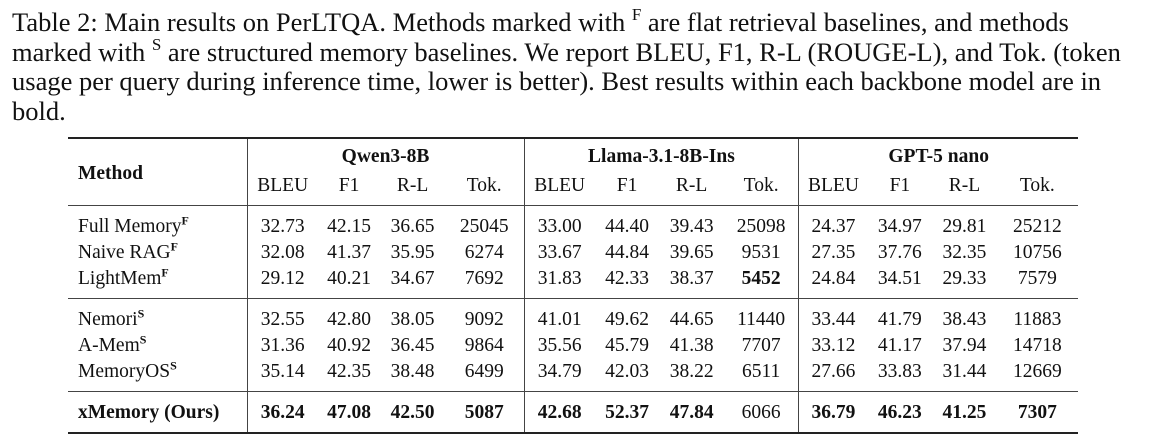 This screenshot has height=446, width=1149. I want to click on struct-mark: S, so click(156, 44).